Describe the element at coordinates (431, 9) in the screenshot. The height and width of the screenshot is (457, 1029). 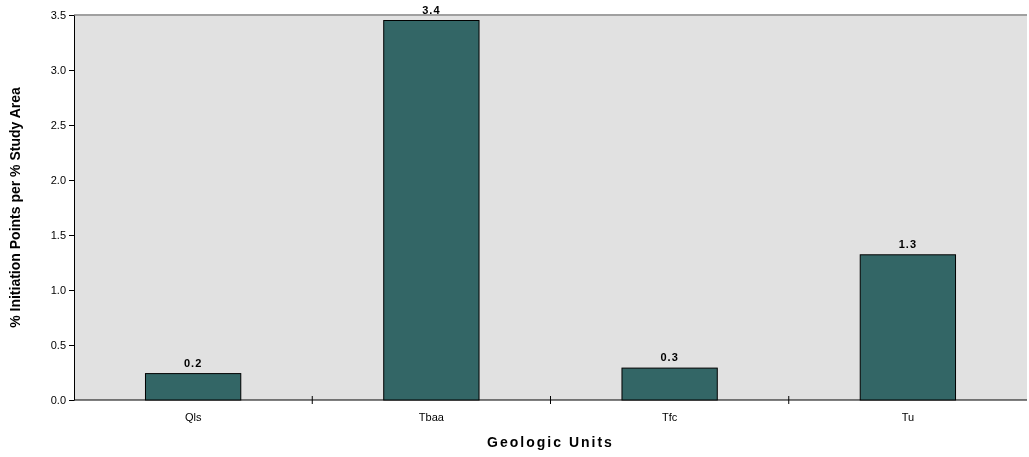
I see `data-label: 3.4` at that location.